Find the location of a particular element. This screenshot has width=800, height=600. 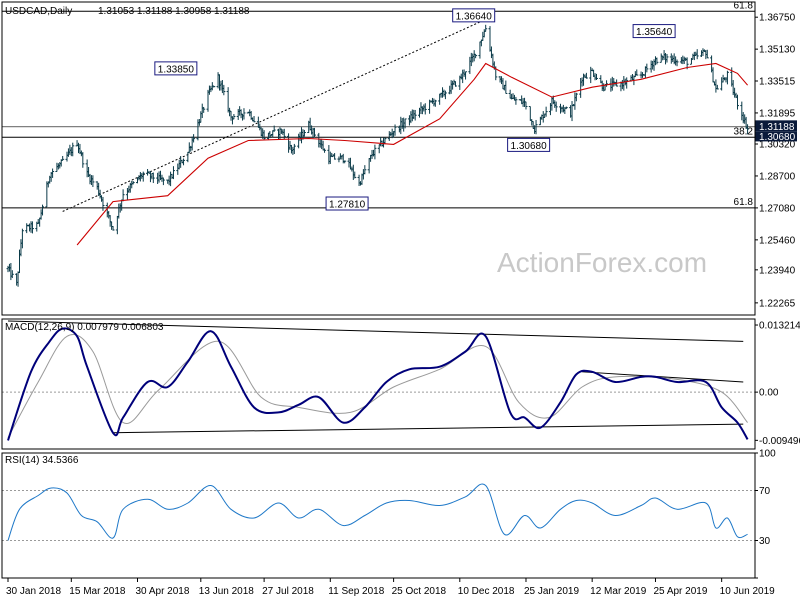

rsi-tick-label-0: 100 is located at coordinates (767, 454).